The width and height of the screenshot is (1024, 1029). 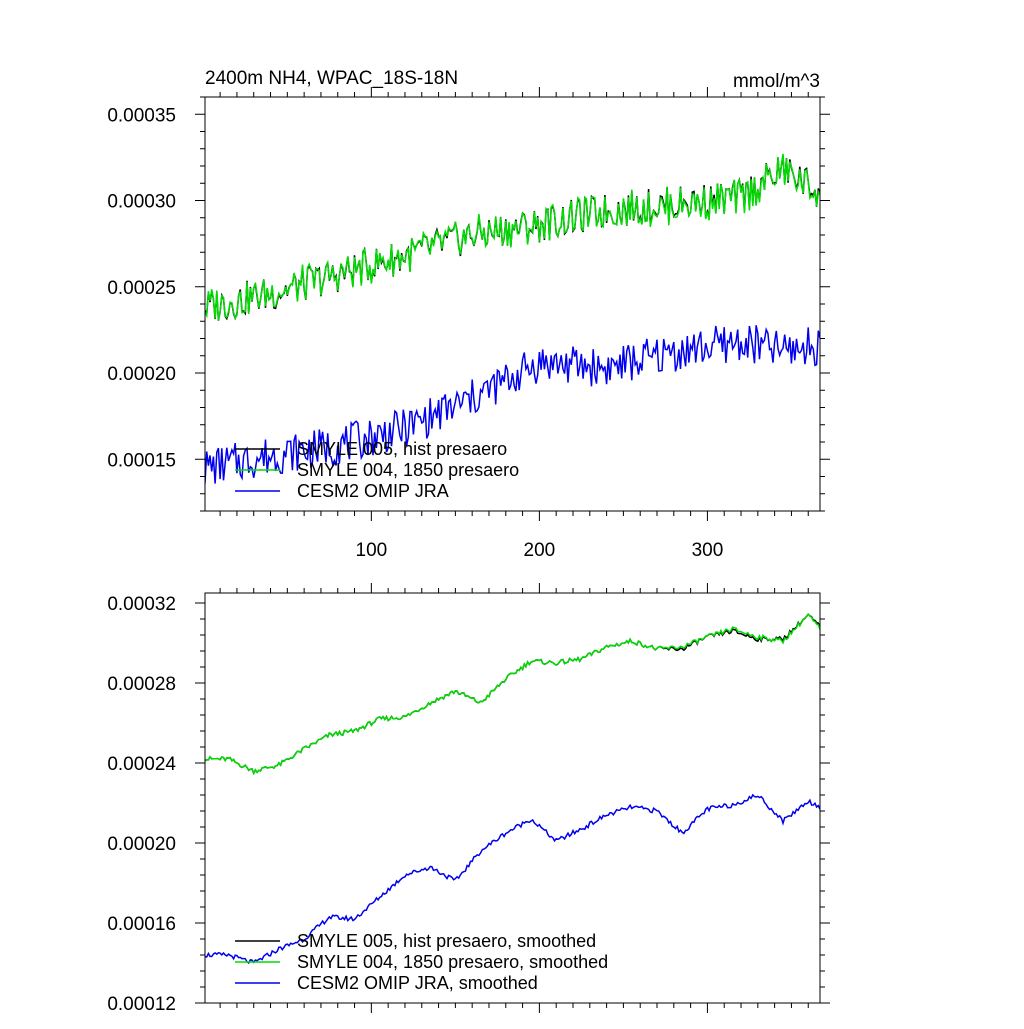 I want to click on y-tick-label: 0.00035, so click(x=141, y=115).